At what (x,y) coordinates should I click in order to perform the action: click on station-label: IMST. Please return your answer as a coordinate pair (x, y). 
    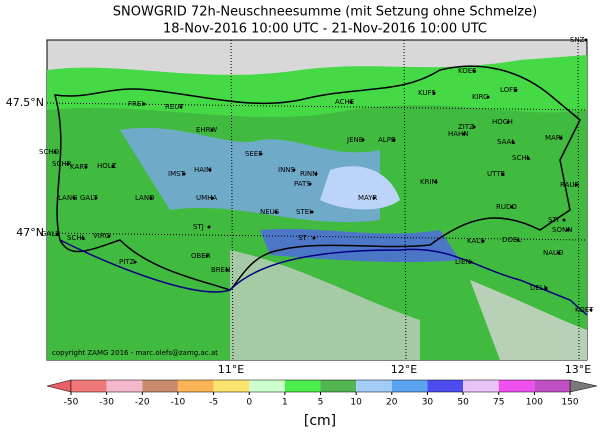
    Looking at the image, I should click on (177, 174).